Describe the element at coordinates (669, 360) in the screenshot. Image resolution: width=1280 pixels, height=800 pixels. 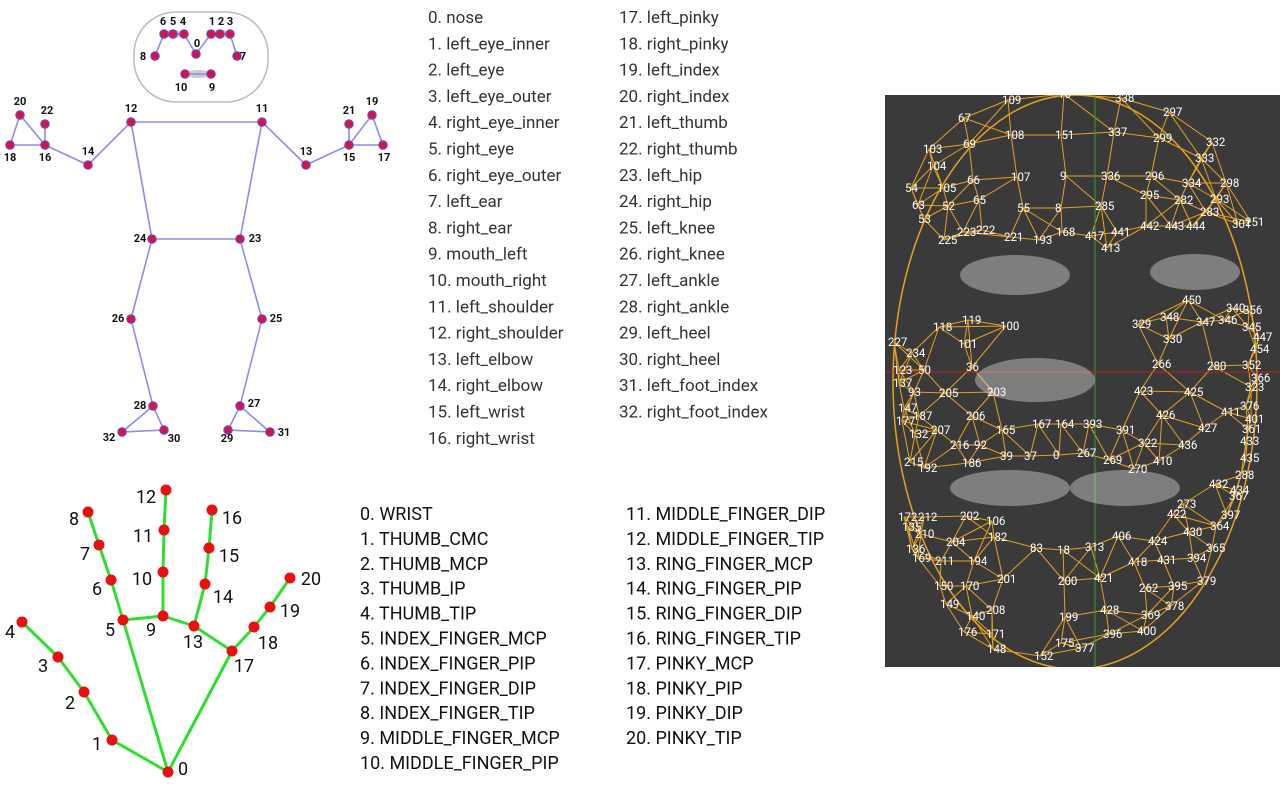
I see `pose-list-item: 30. right_heel` at that location.